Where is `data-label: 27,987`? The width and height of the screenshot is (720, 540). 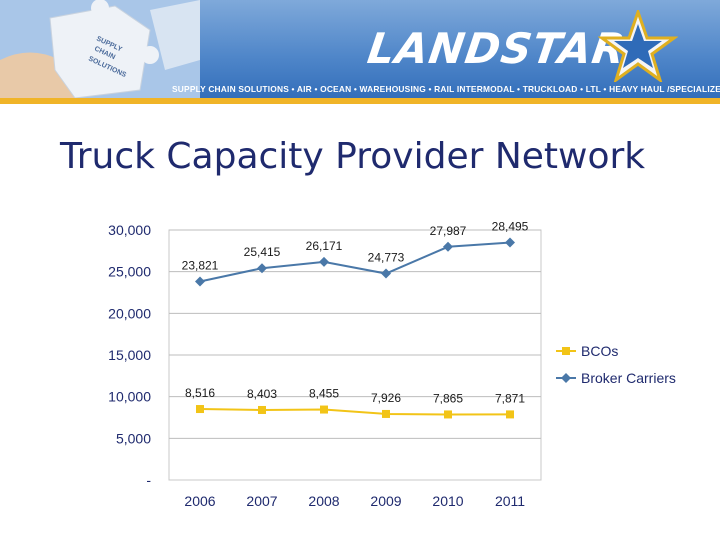
data-label: 27,987 is located at coordinates (448, 231).